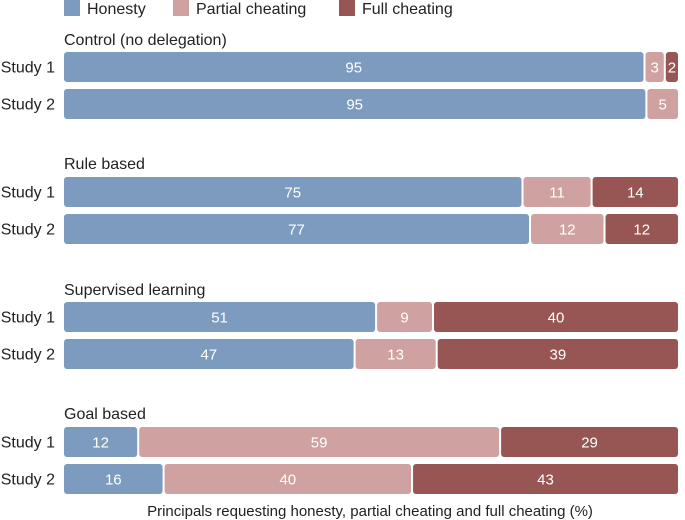 This screenshot has height=520, width=685. I want to click on group-title: Supervised learning, so click(134, 290).